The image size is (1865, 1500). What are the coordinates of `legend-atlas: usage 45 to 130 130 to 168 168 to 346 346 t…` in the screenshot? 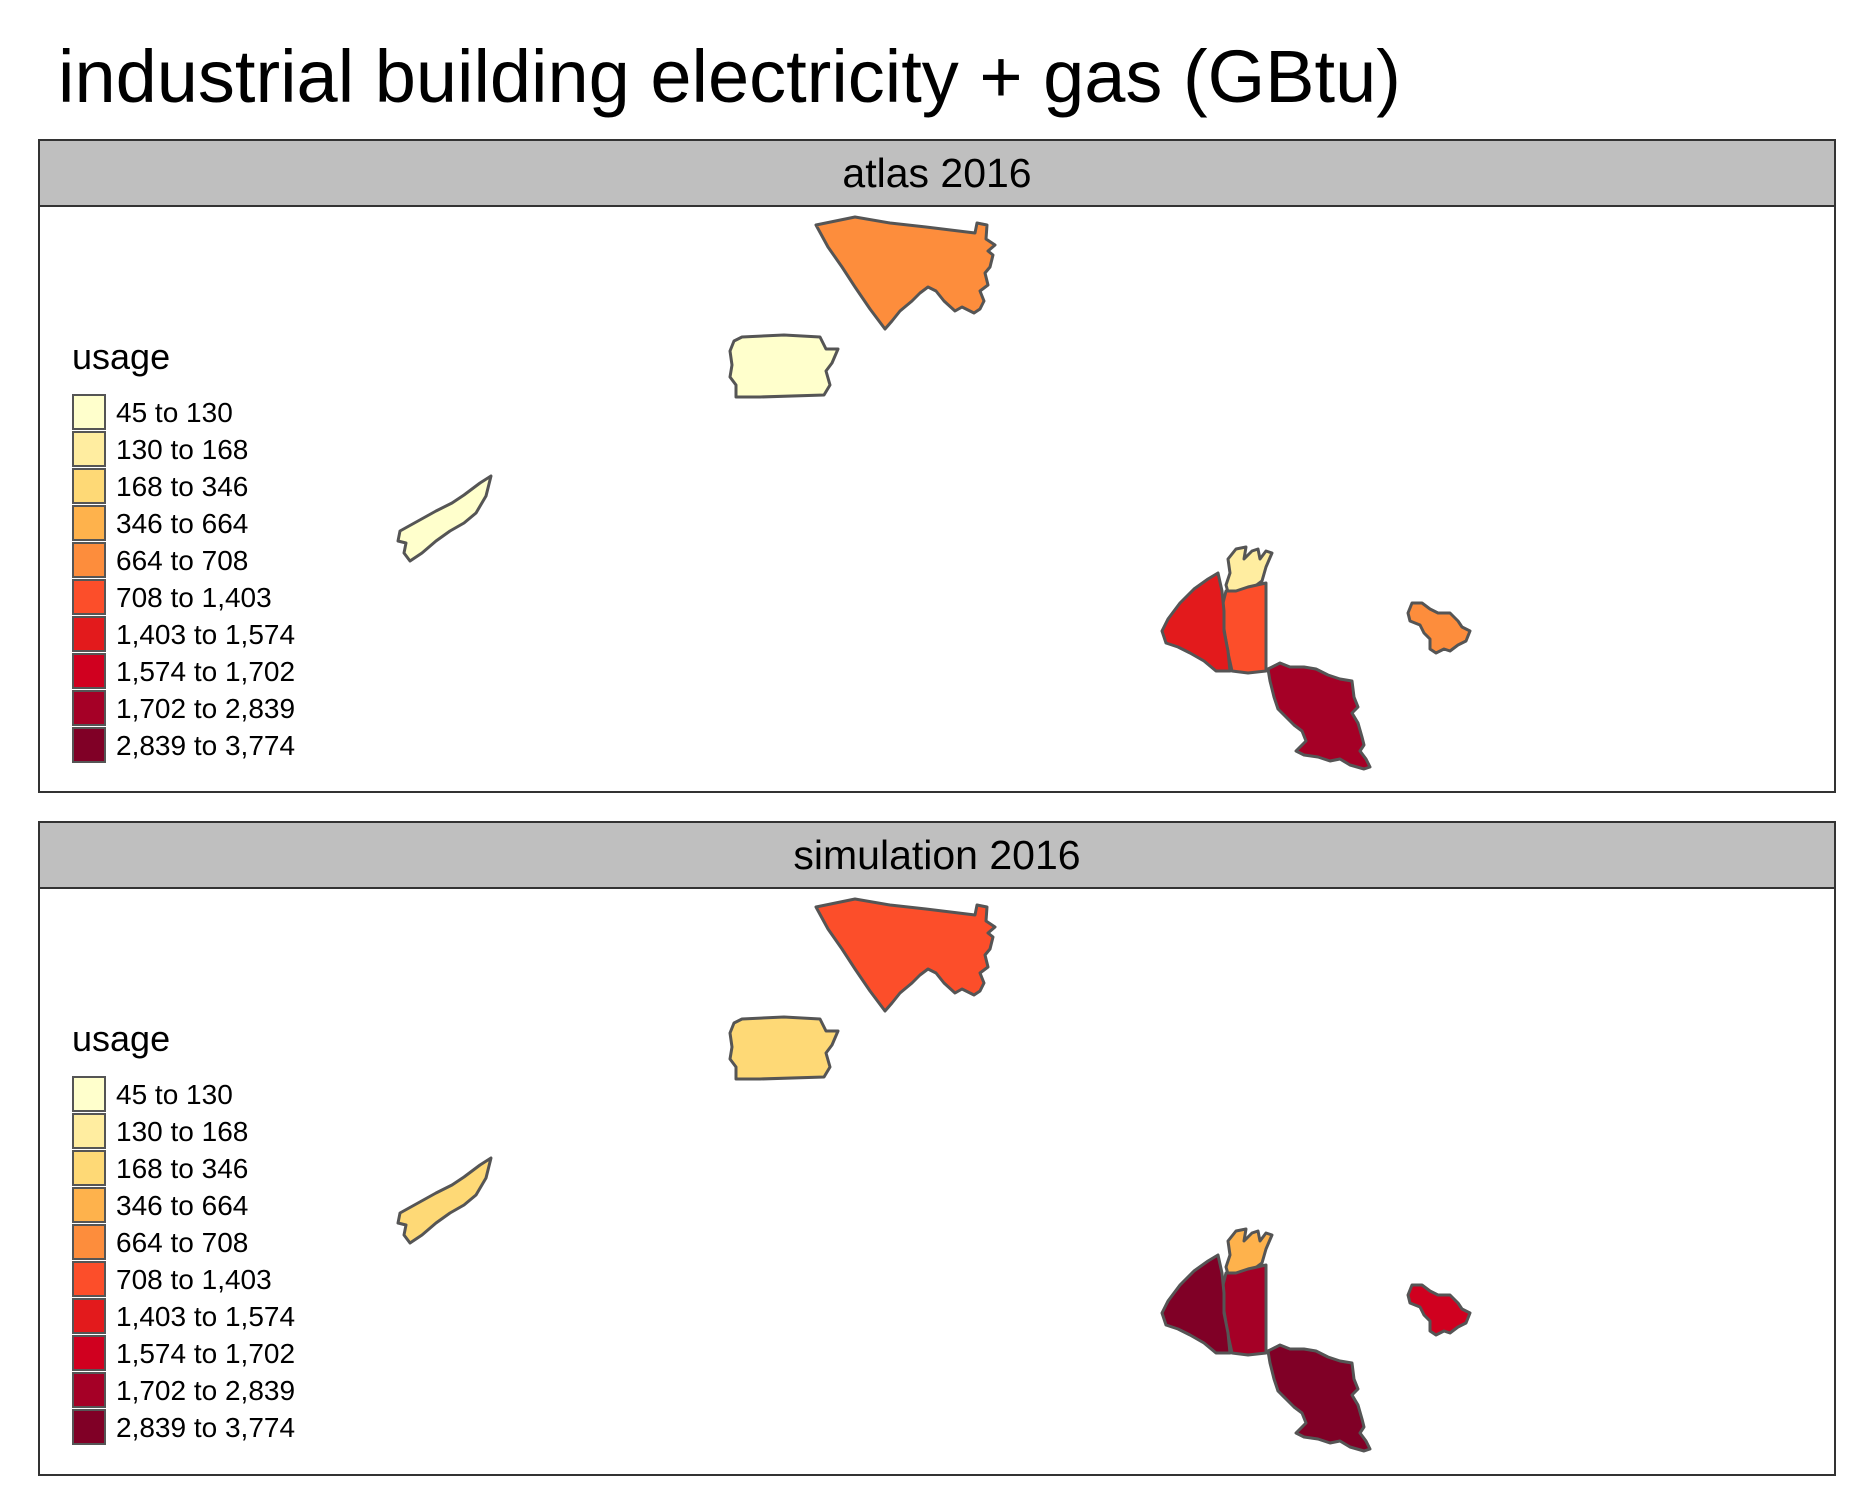 It's located at (183, 550).